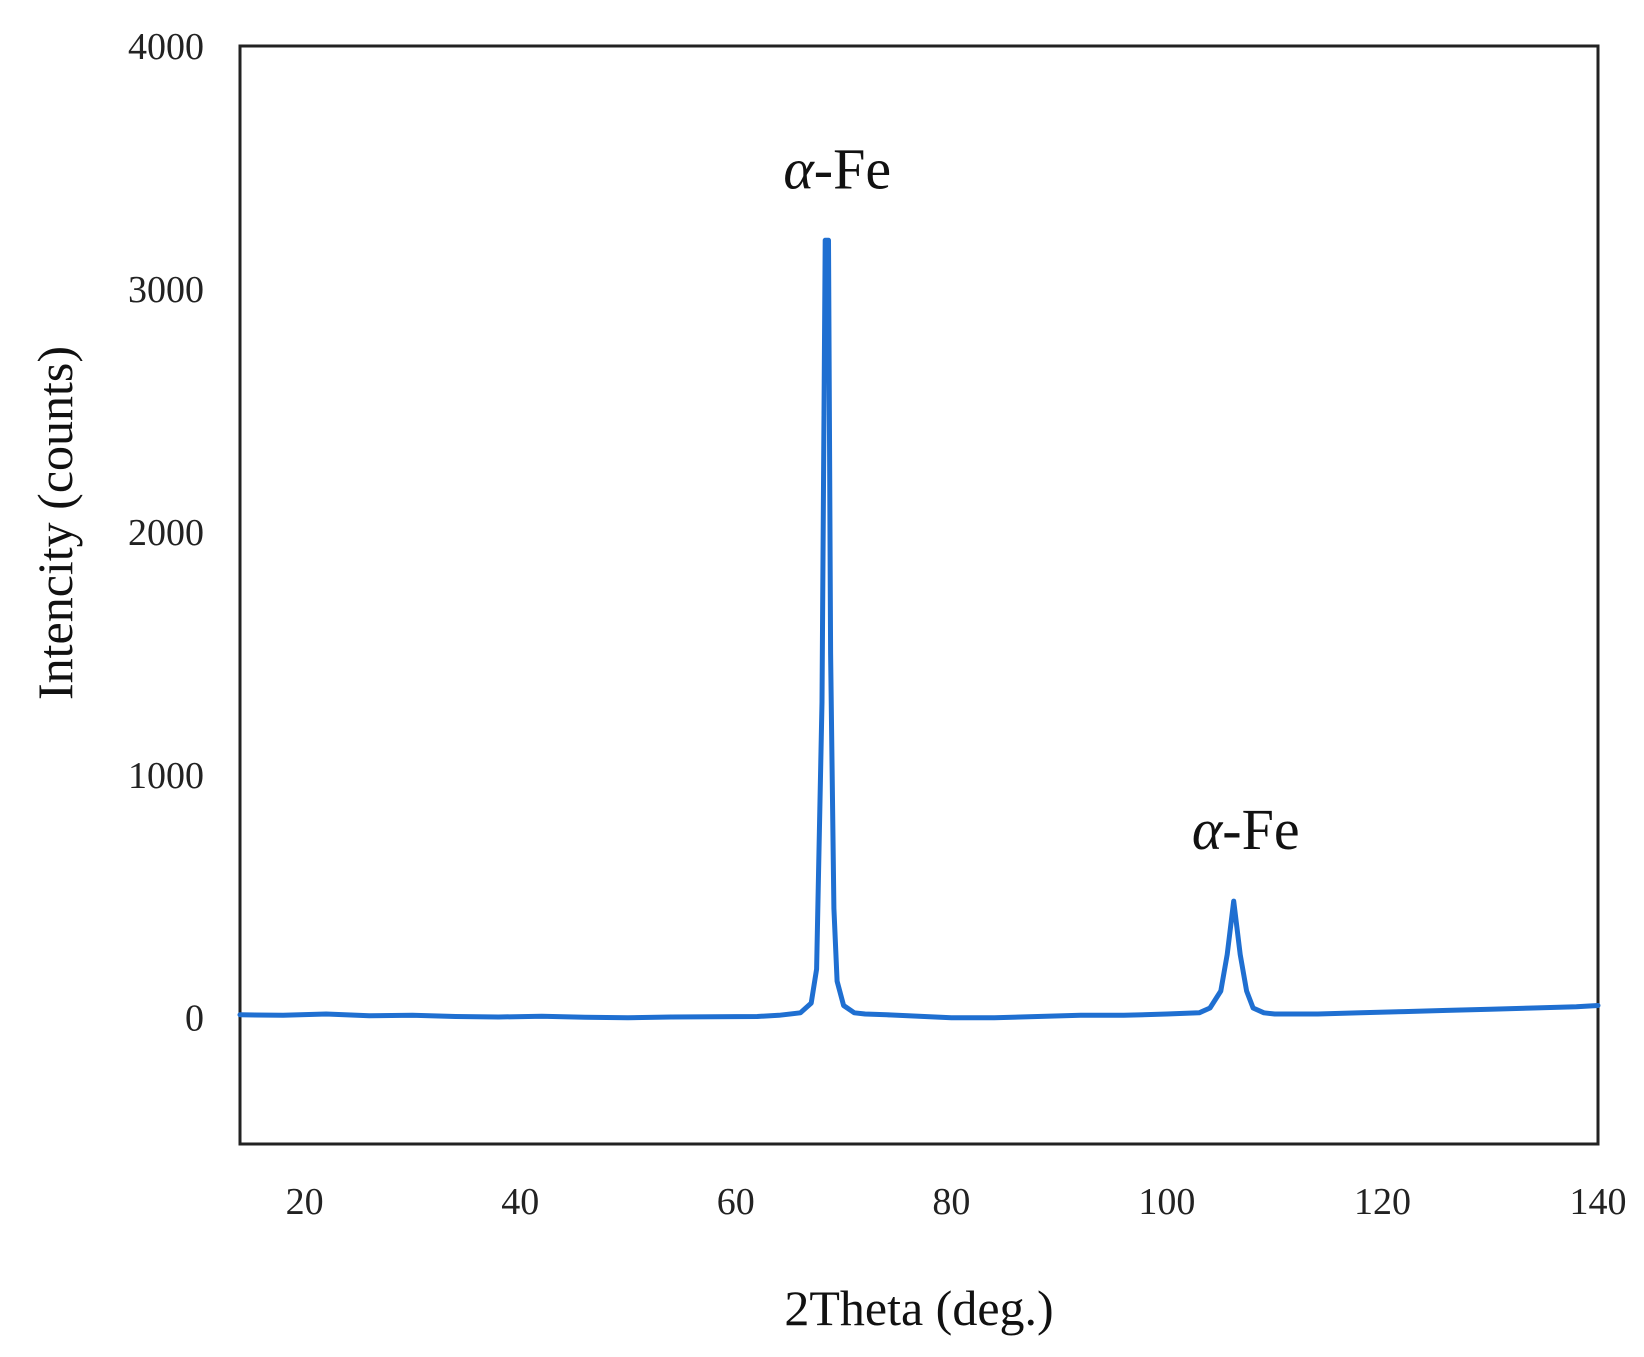 This screenshot has height=1357, width=1644. Describe the element at coordinates (1598, 1202) in the screenshot. I see `x-tick-label: 140` at that location.